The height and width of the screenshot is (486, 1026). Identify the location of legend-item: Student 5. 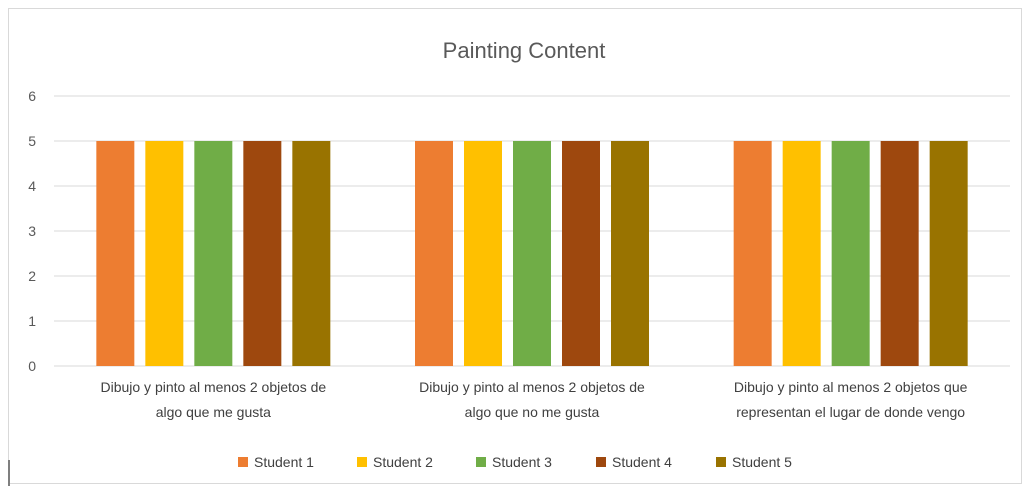
(754, 462).